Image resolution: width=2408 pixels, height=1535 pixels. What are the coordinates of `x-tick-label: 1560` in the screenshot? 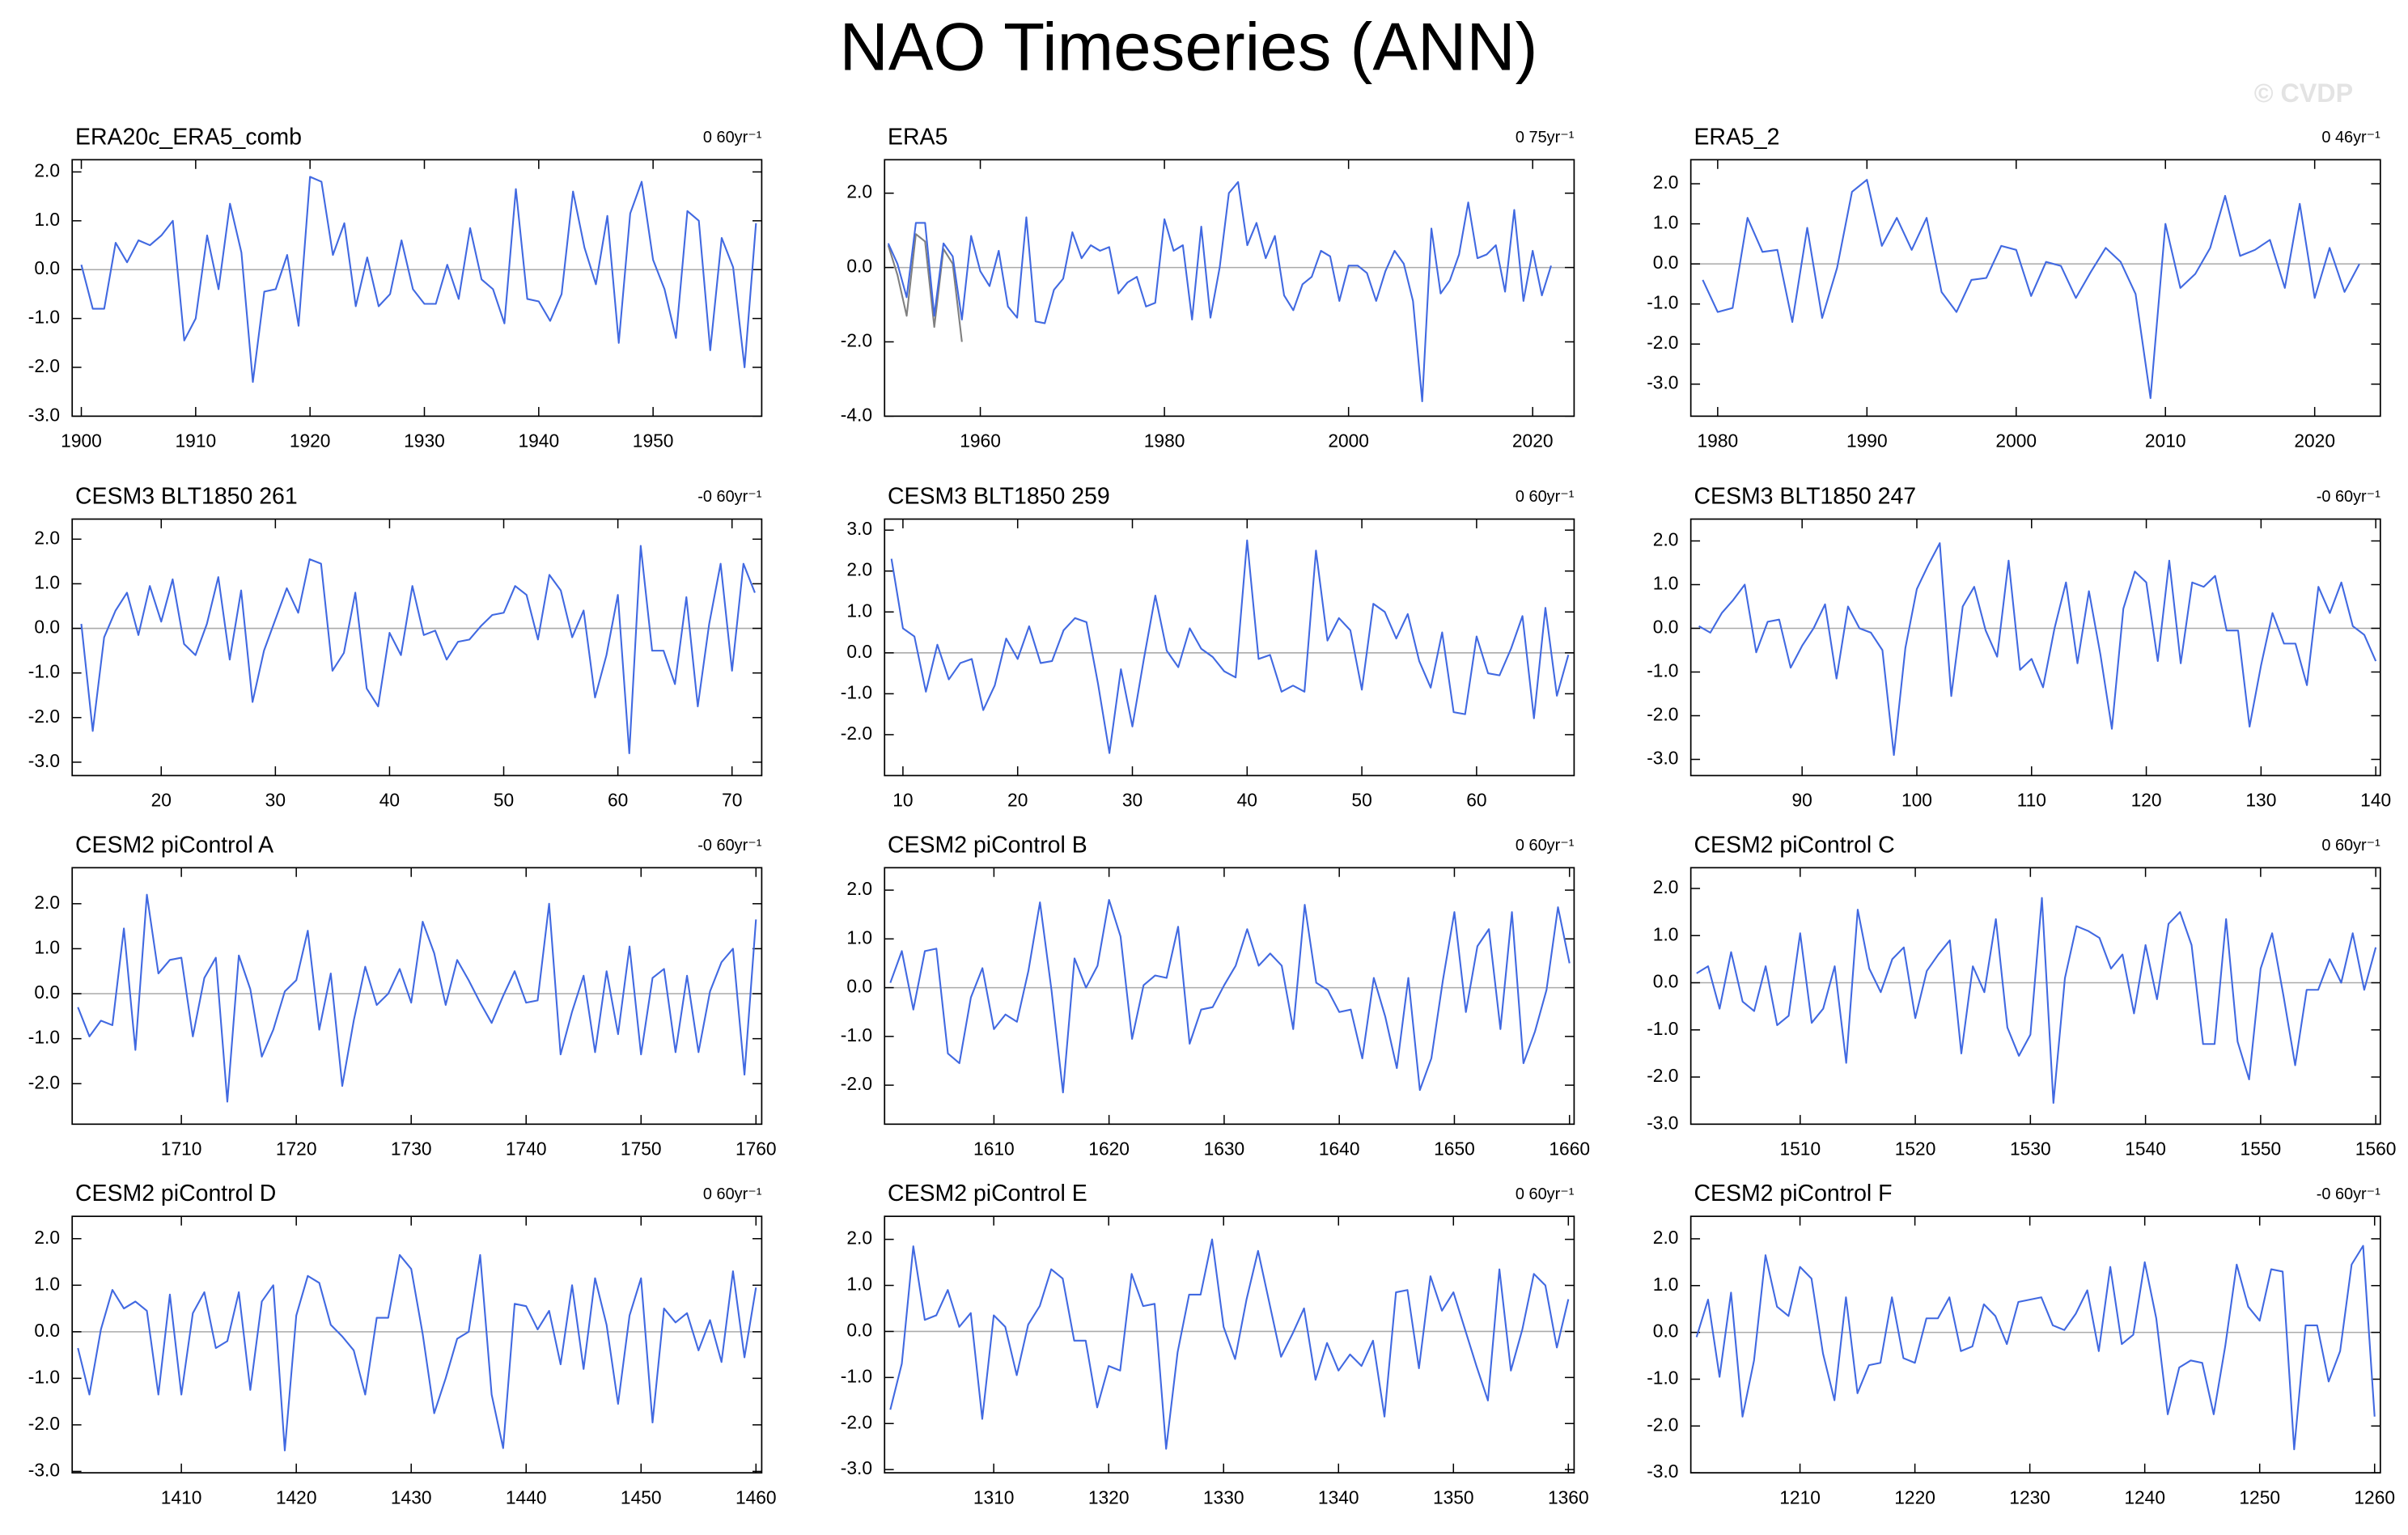 It's located at (2376, 1149).